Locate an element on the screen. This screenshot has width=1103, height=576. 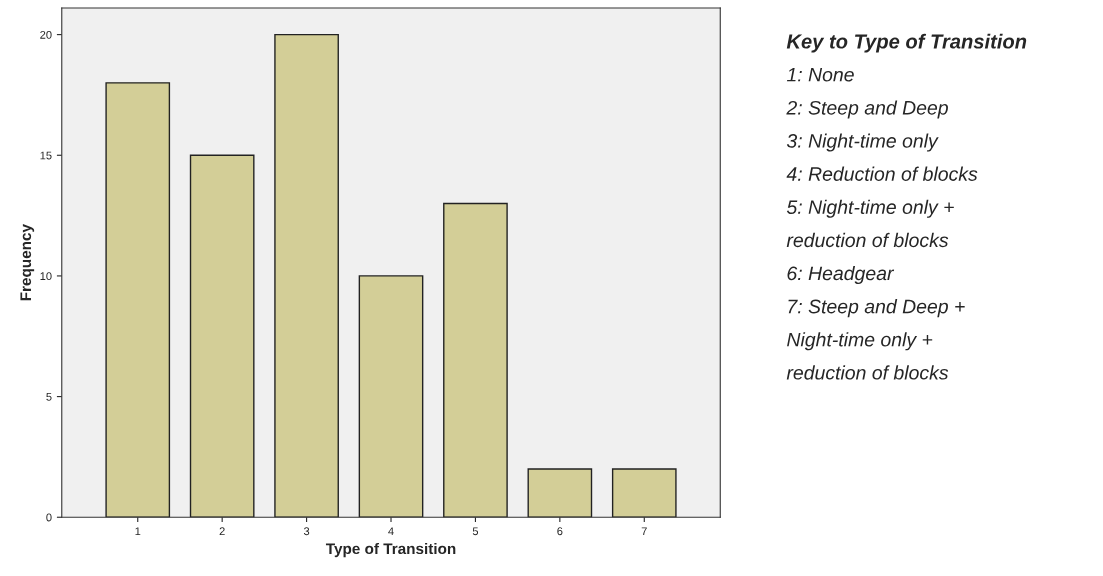
text: Key to Type of Transition is located at coordinates (906, 43).